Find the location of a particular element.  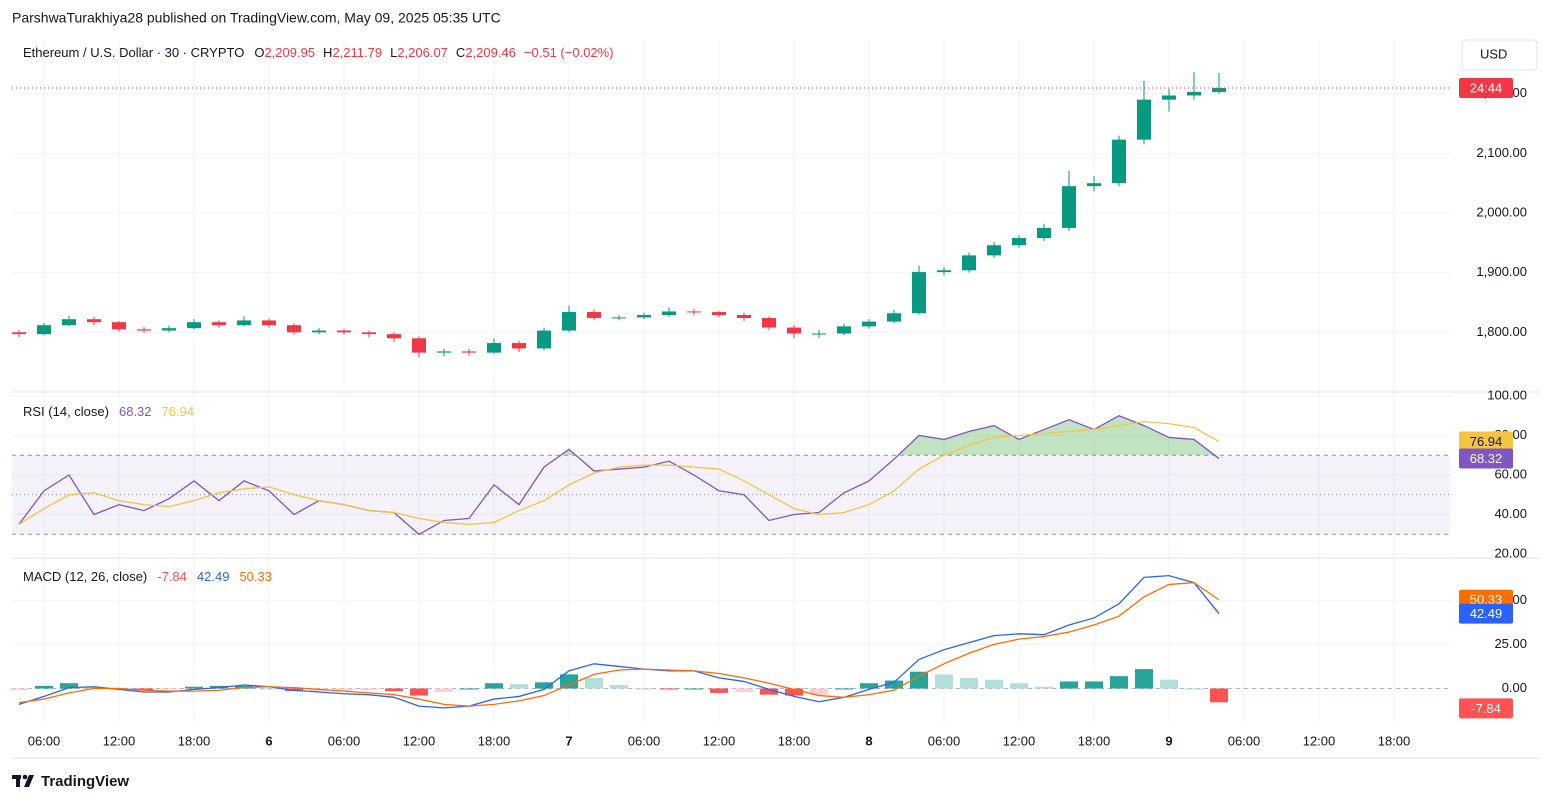

ohlc-key: H is located at coordinates (327, 52).